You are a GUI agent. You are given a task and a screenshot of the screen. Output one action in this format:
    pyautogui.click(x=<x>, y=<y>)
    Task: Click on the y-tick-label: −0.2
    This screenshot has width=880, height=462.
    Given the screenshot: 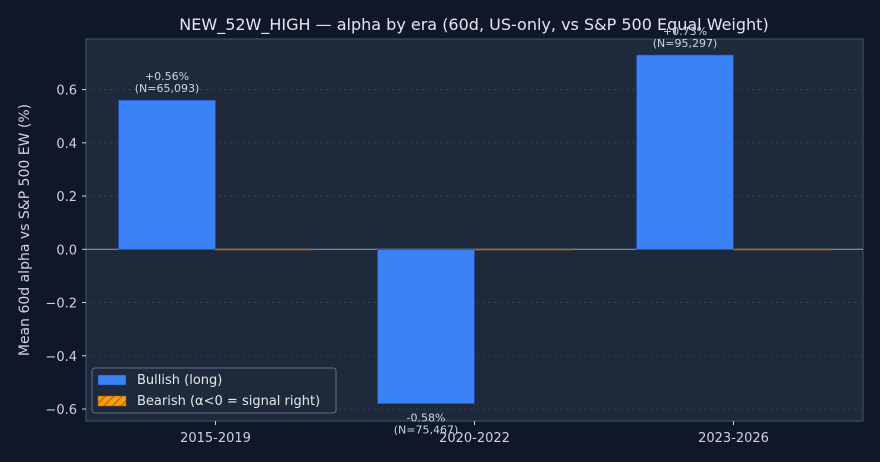 What is the action you would take?
    pyautogui.click(x=61, y=304)
    